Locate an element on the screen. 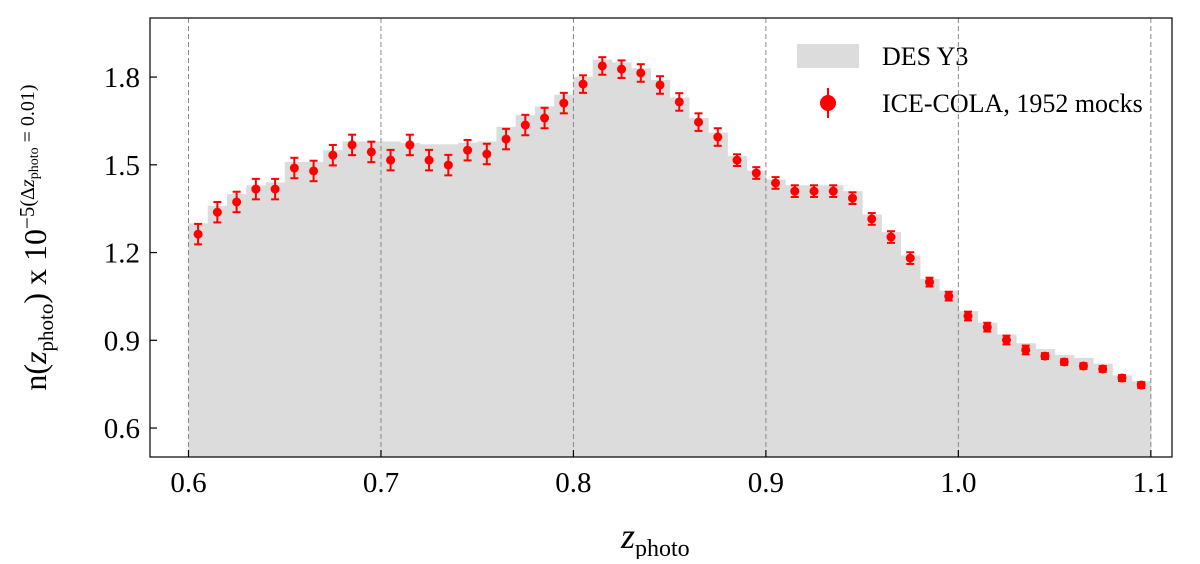  y-tick-label: 0.6 is located at coordinates (122, 429).